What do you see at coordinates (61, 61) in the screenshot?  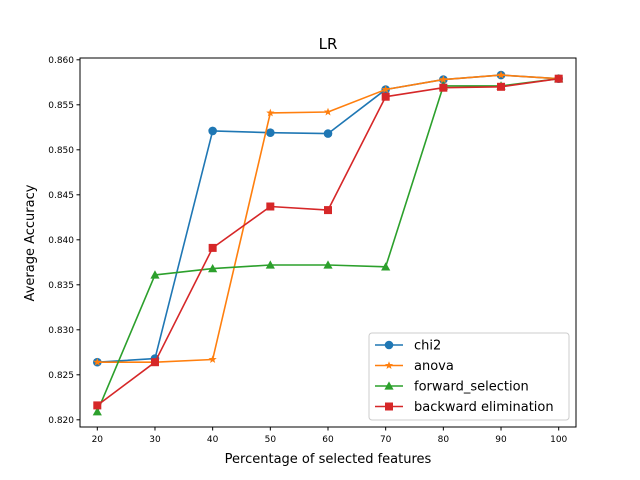 I see `y-tick-label: 0.860` at bounding box center [61, 61].